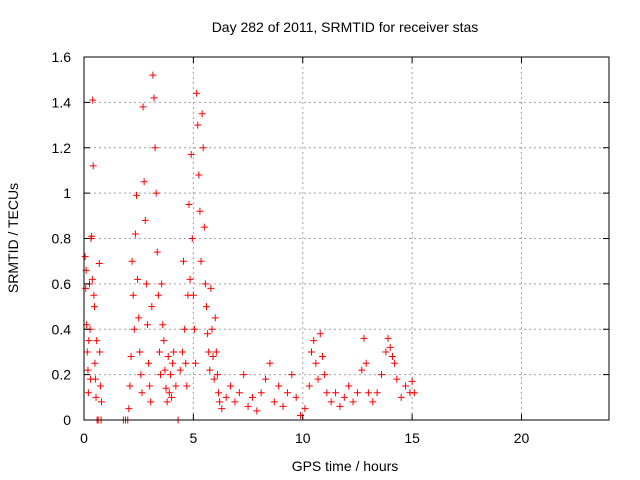 This screenshot has height=480, width=640. I want to click on x-tick-label: 5, so click(193, 438).